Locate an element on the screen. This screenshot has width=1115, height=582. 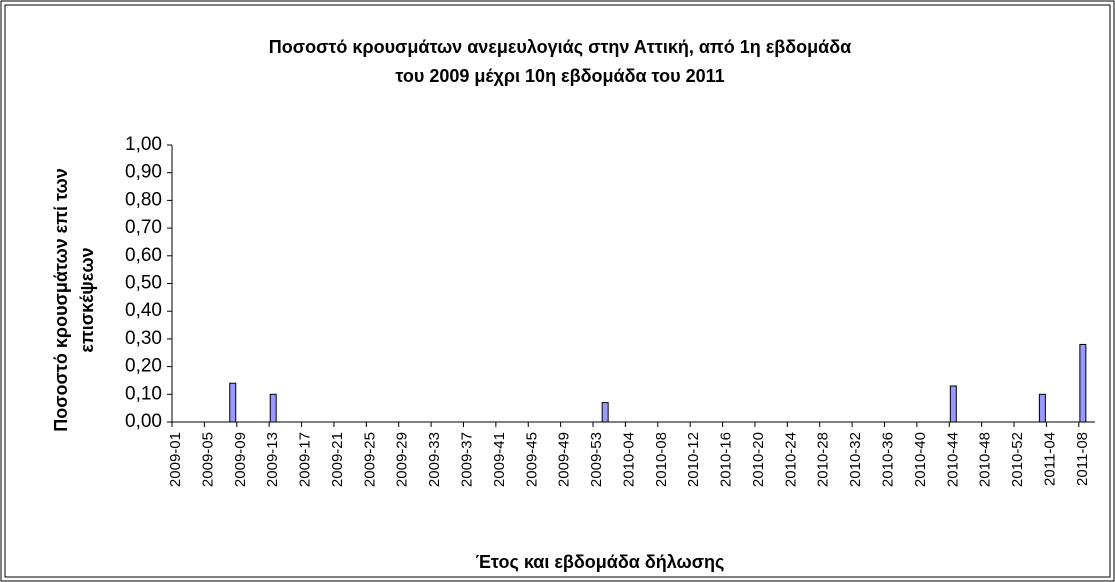
x-tick-label: 2010-32 is located at coordinates (855, 459).